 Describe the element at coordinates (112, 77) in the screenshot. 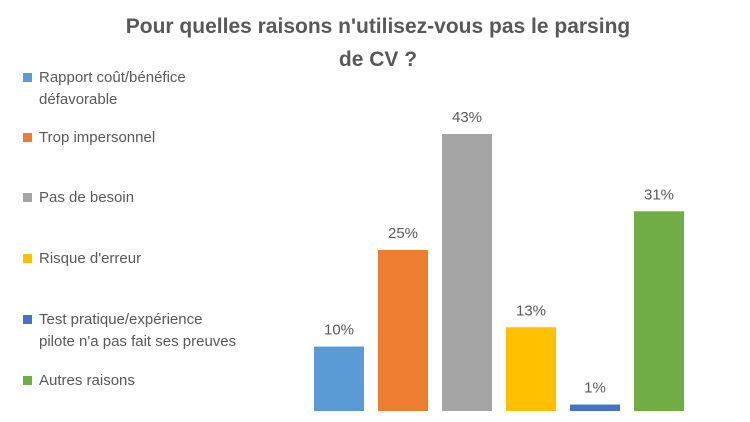

I see `legend-label: Rapport coût/bénéfice` at that location.